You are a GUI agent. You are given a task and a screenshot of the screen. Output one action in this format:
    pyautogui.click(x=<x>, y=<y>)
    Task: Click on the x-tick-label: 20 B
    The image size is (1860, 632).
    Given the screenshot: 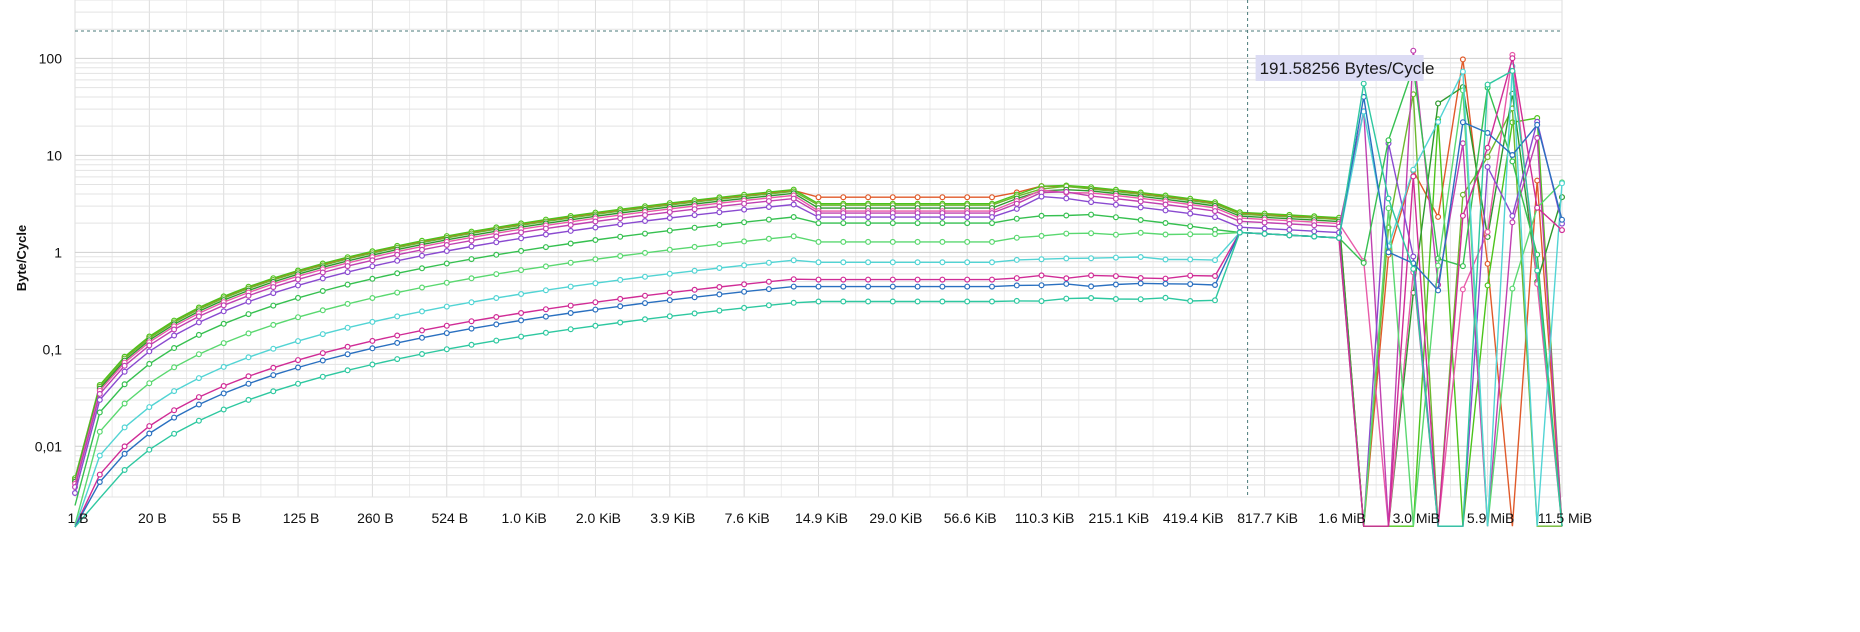 What is the action you would take?
    pyautogui.click(x=152, y=518)
    